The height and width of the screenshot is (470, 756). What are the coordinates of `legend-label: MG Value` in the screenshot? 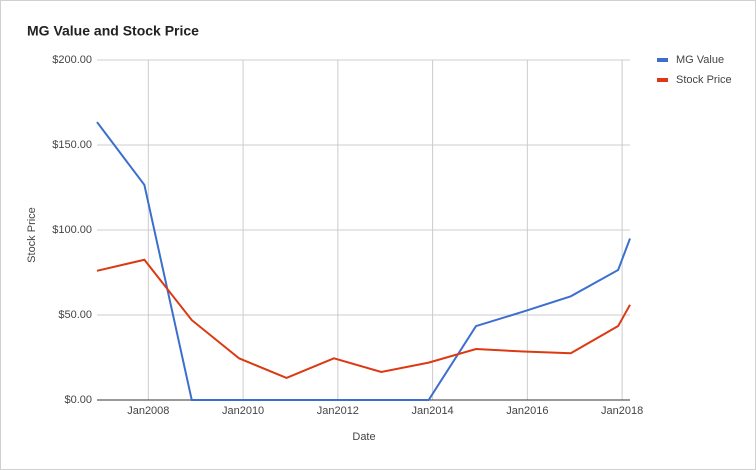 It's located at (700, 60).